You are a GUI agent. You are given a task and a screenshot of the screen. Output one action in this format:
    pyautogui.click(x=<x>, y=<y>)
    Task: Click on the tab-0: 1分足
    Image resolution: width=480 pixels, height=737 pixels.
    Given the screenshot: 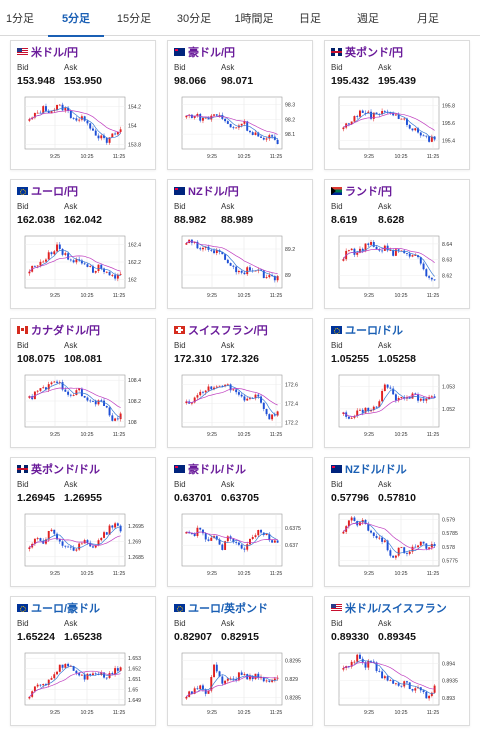 What is the action you would take?
    pyautogui.click(x=20, y=19)
    